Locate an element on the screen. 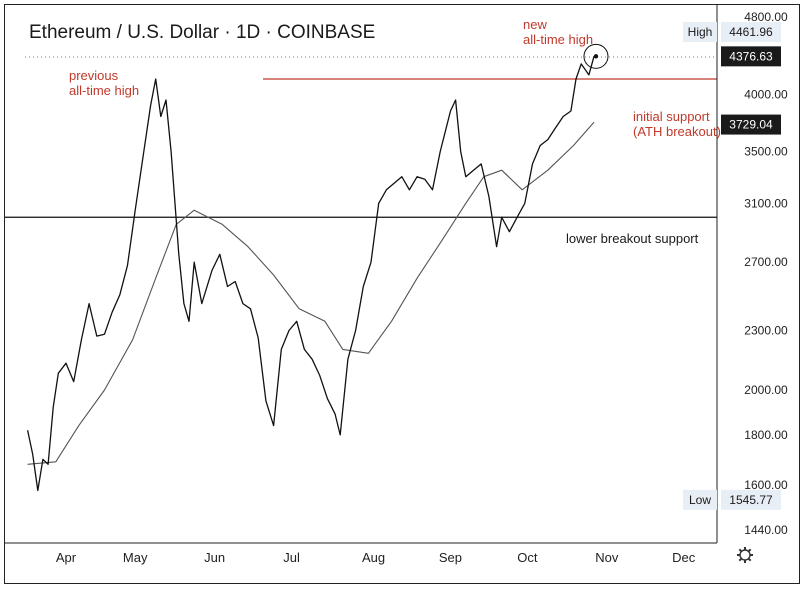  previous-ath-annotation: previous all-time high is located at coordinates (104, 83).